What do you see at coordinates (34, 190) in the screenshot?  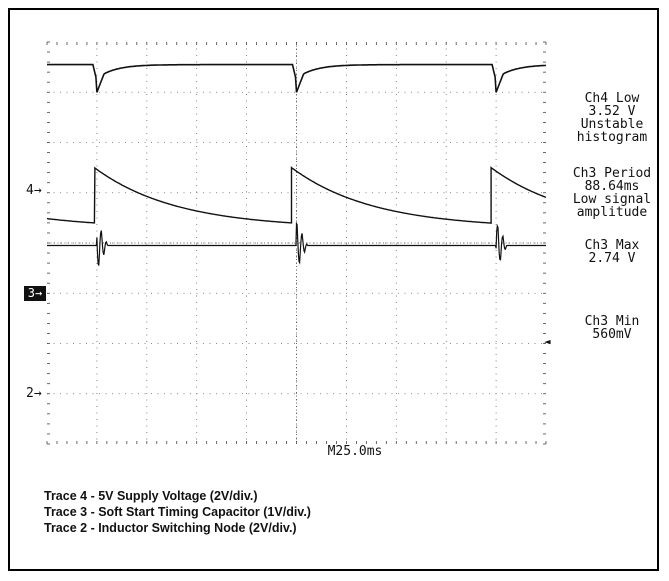 I see `ch4-marker: 4→` at bounding box center [34, 190].